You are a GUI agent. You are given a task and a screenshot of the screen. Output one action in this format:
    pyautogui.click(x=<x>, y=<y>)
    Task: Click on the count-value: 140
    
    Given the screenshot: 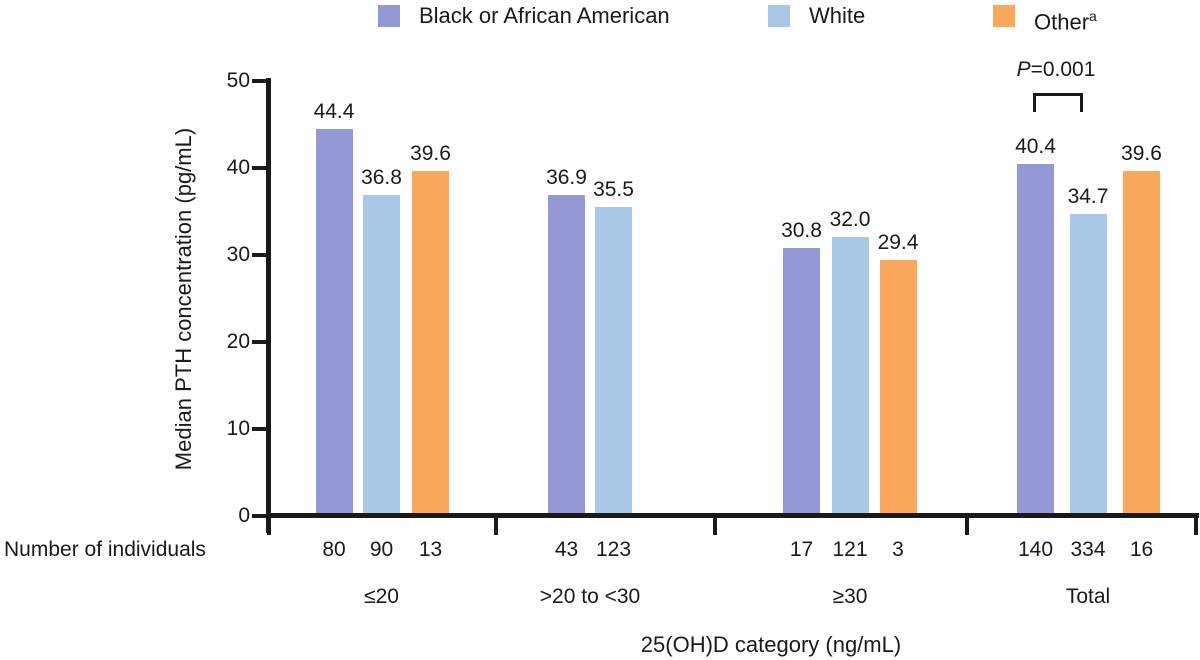 What is the action you would take?
    pyautogui.click(x=1035, y=549)
    